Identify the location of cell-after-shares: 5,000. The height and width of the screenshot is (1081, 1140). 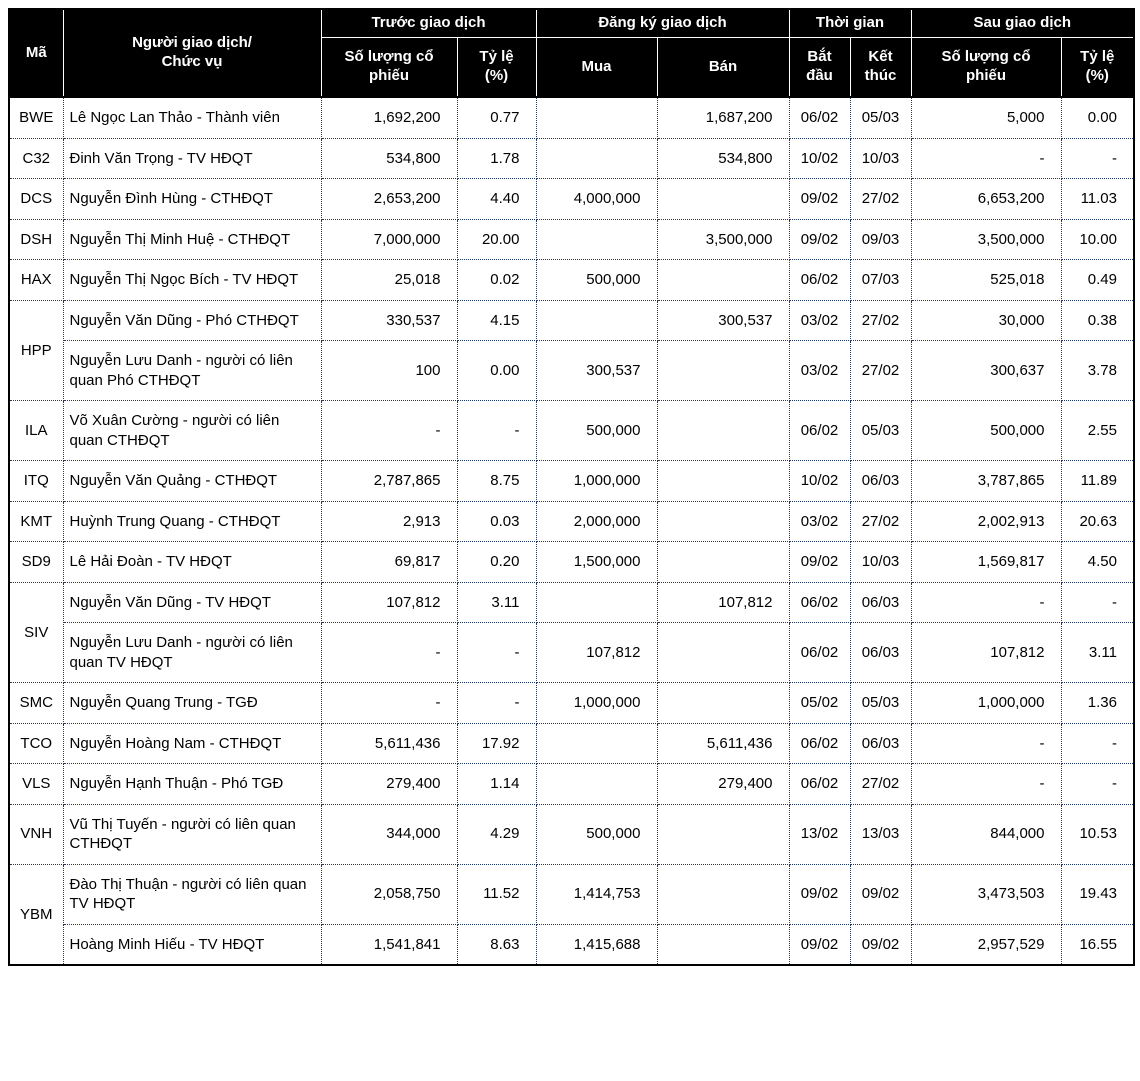
(986, 117).